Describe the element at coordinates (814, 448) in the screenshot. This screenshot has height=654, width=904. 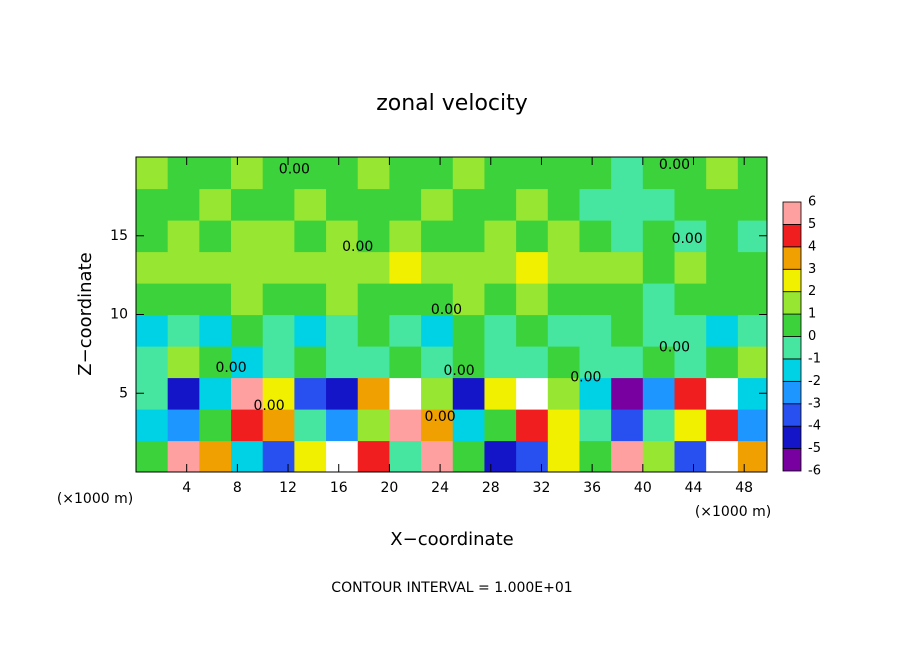
I see `colorbar-label: -5` at that location.